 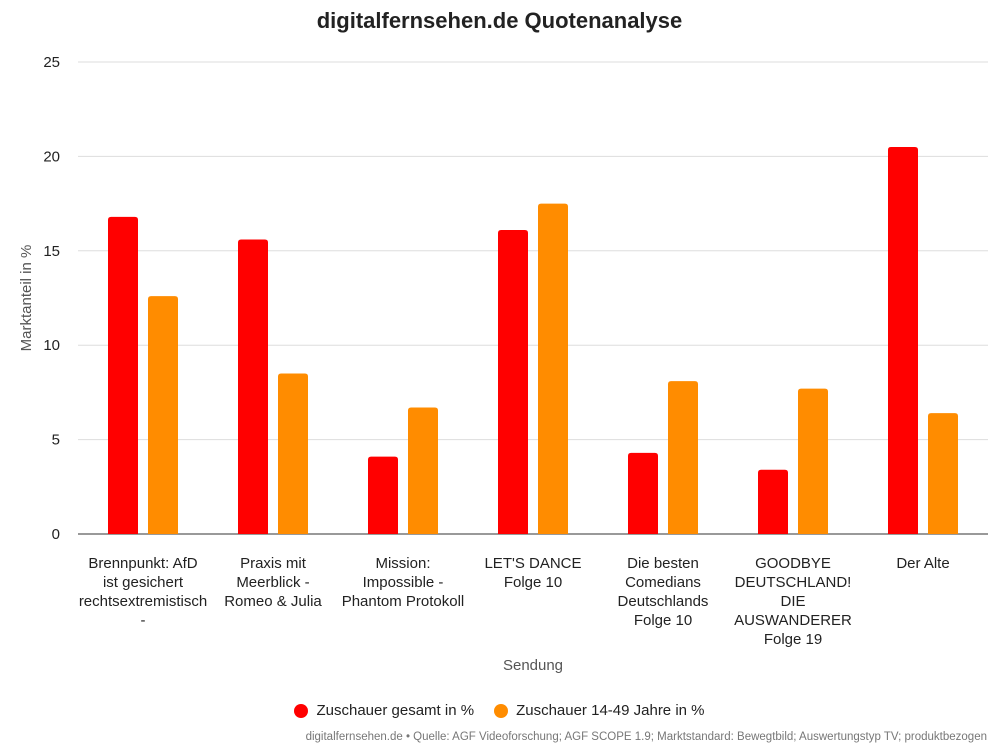 What do you see at coordinates (51, 62) in the screenshot?
I see `y-tick-label: 25` at bounding box center [51, 62].